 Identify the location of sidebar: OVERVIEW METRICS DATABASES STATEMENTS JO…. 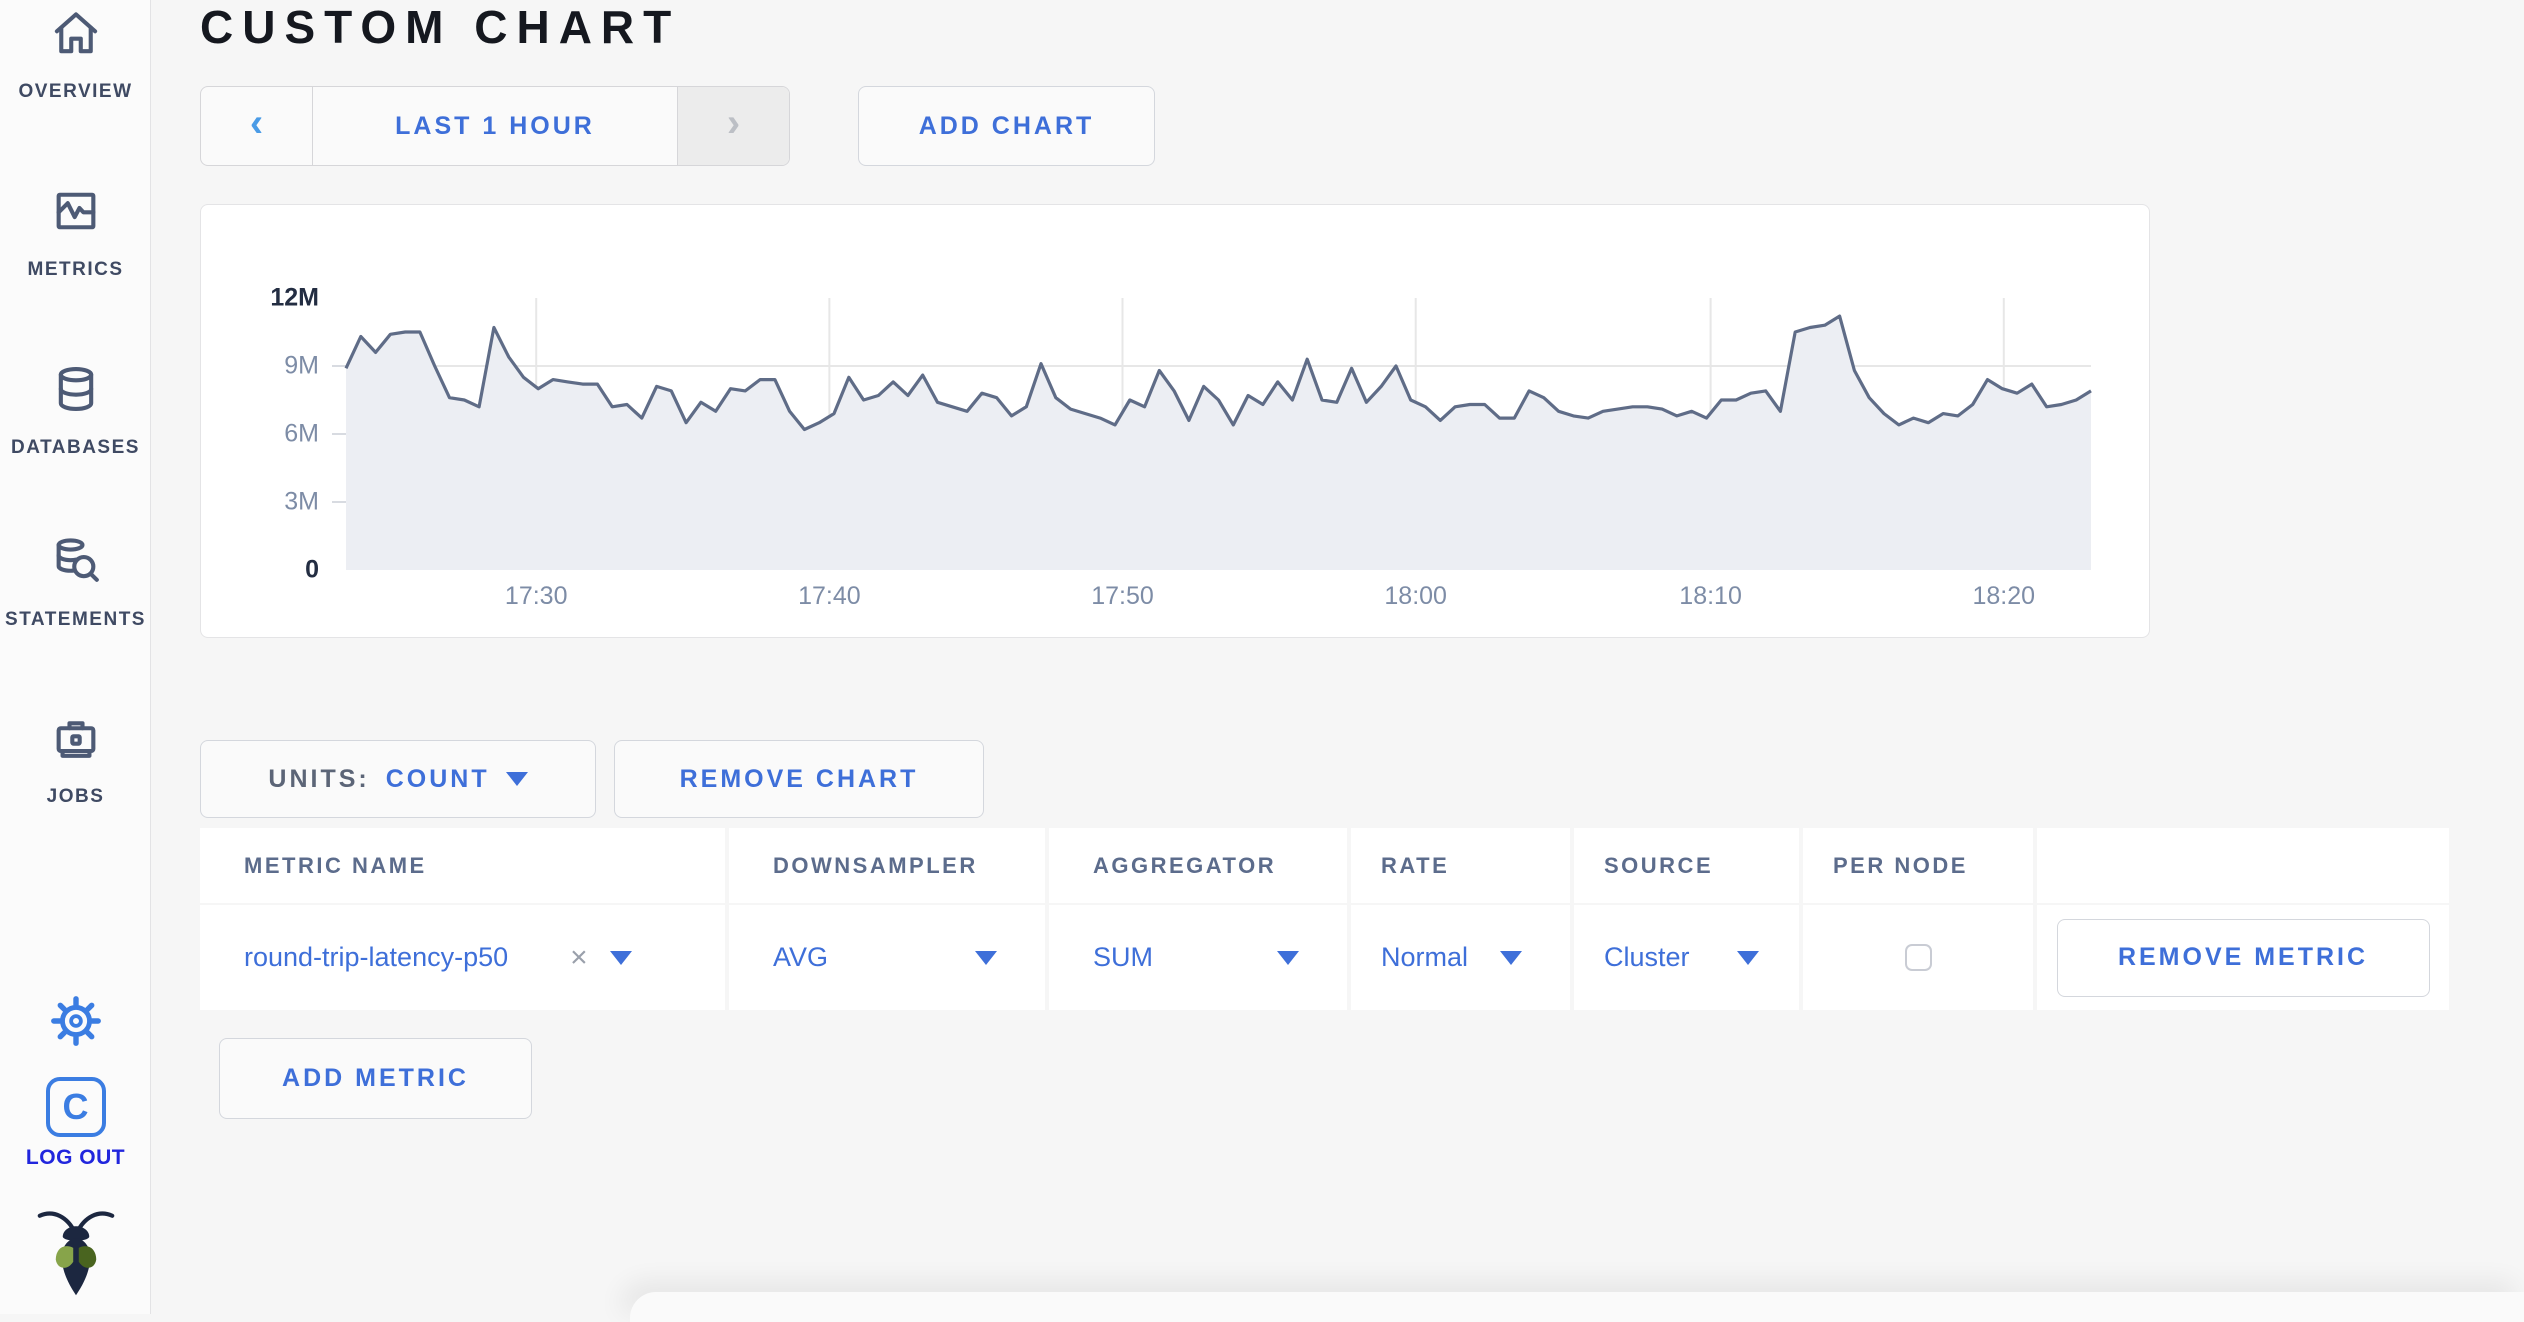
(75, 657).